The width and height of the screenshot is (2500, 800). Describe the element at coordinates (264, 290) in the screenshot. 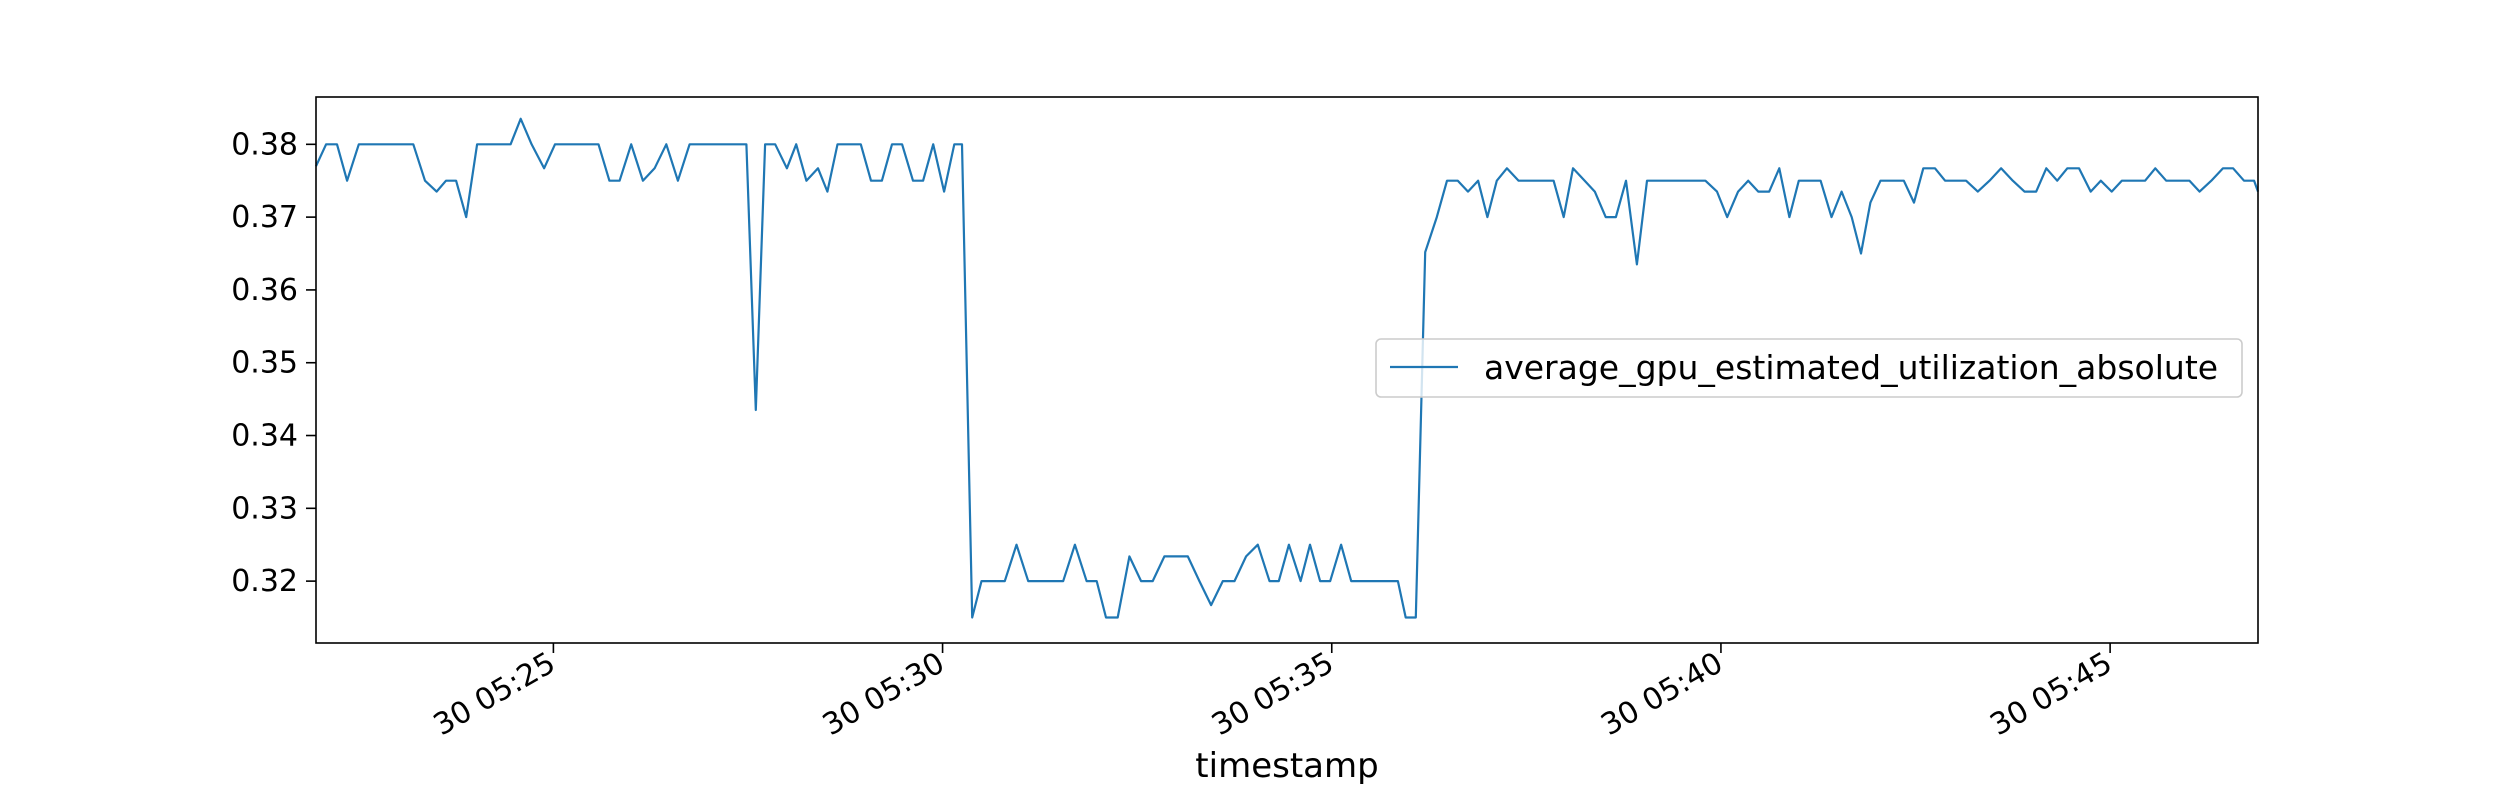

I see `y-tick-label: 0.36` at that location.